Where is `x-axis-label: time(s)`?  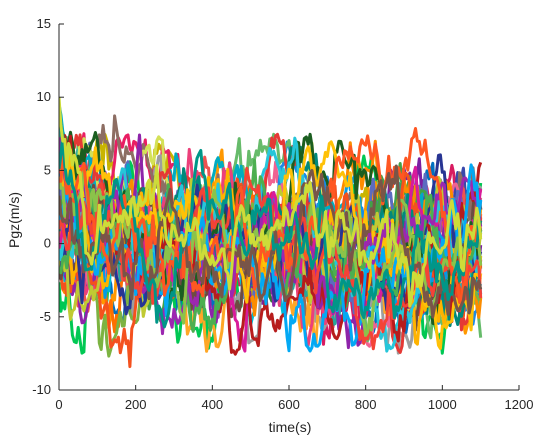
x-axis-label: time(s) is located at coordinates (290, 427).